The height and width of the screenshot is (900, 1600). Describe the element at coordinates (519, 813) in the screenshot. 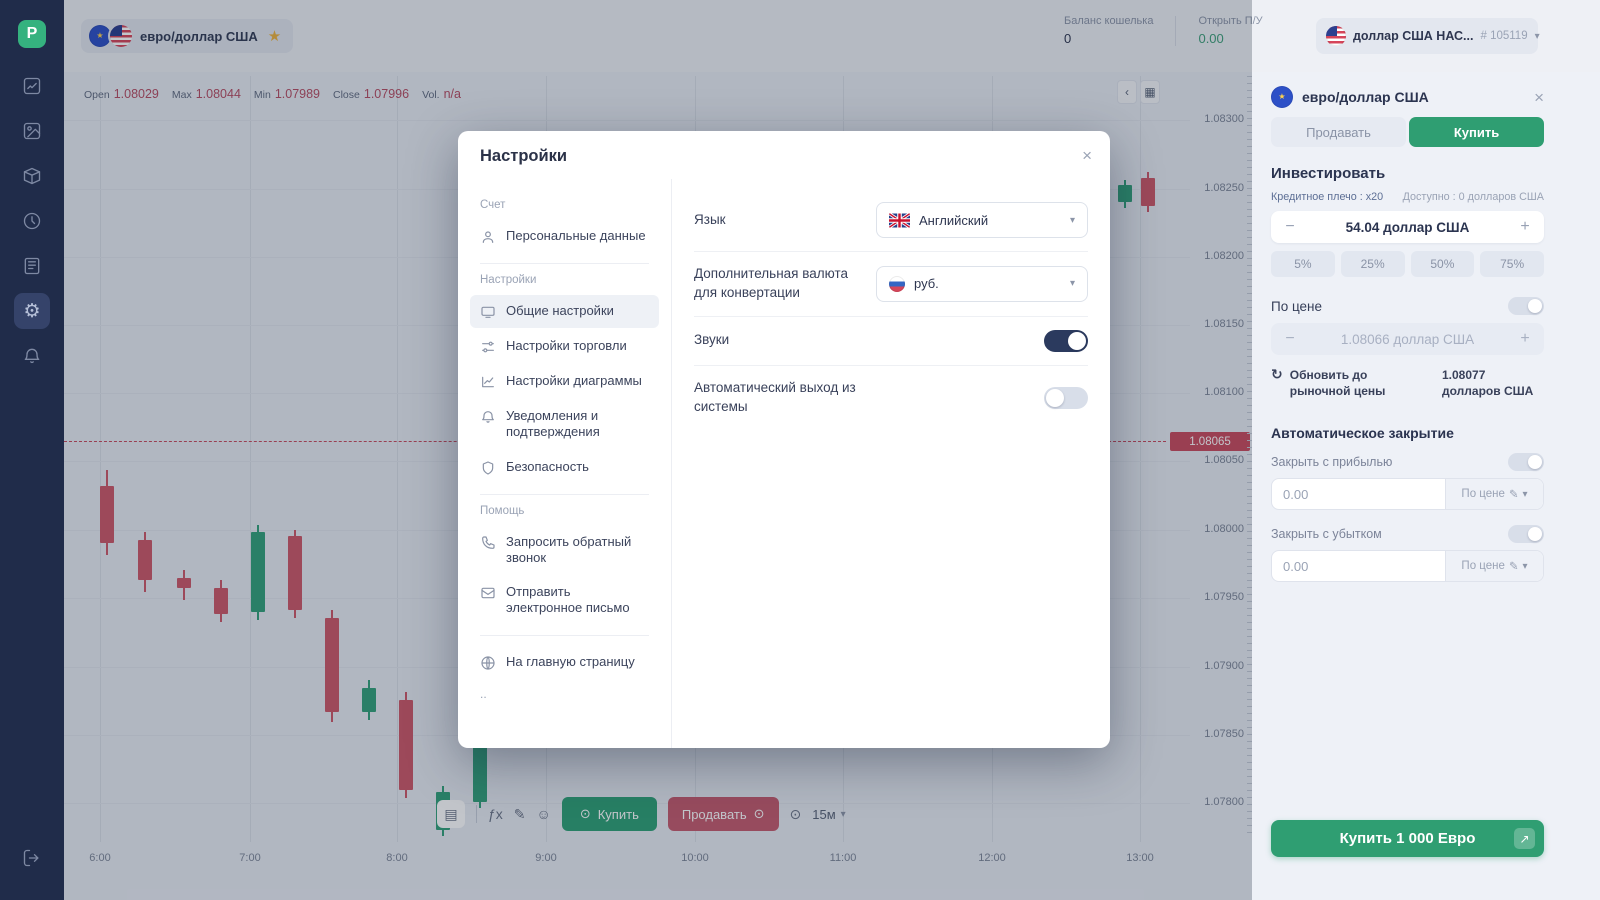

I see `drawing-pencil-icon: ✎` at that location.